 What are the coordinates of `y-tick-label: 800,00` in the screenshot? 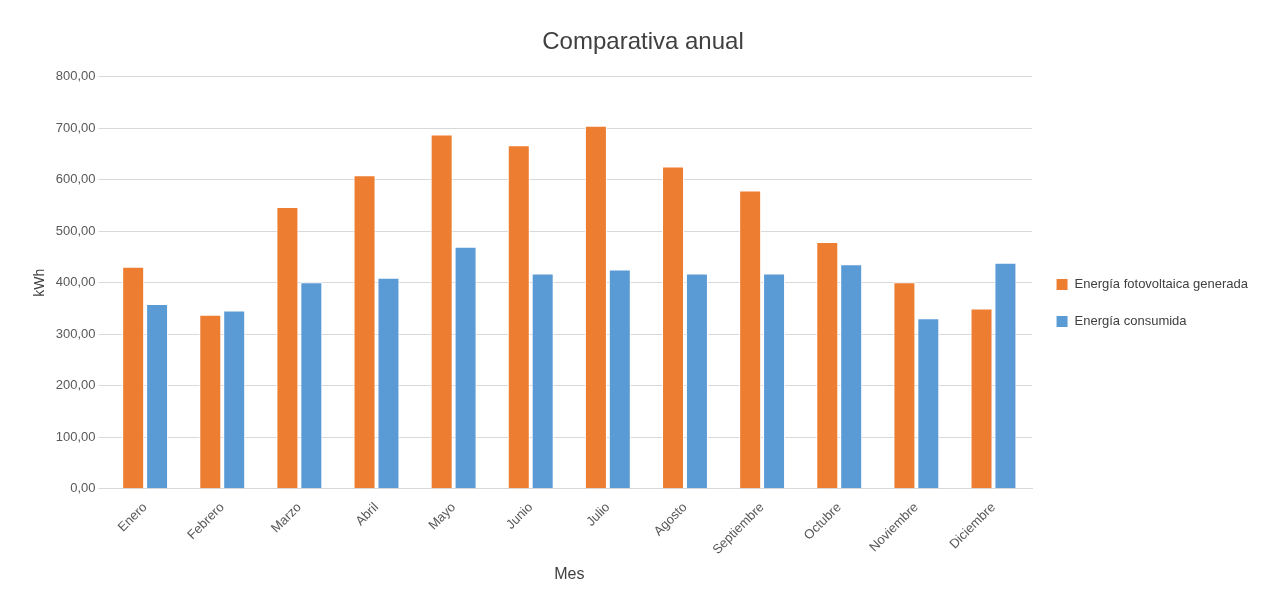 It's located at (75, 76).